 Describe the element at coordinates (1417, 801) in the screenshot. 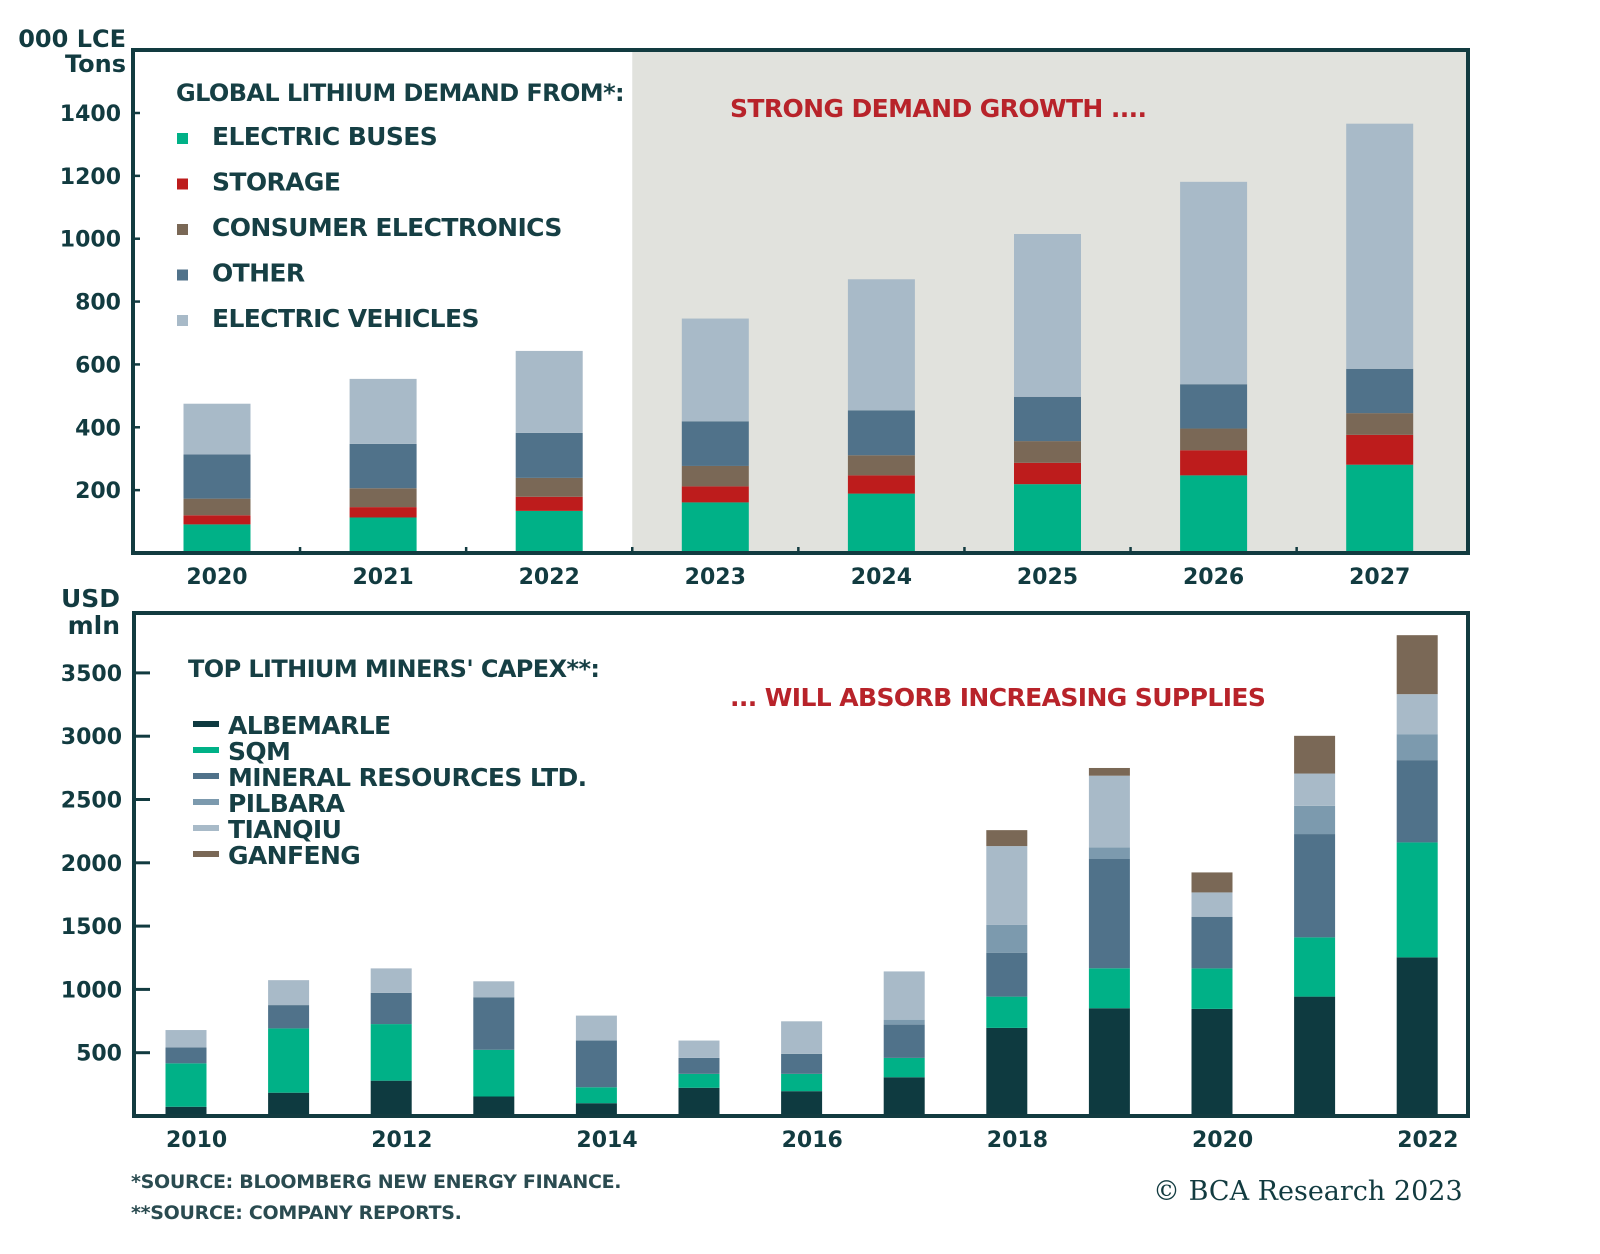

I see `bar-segment-mineral-resources-ltd-2022` at that location.